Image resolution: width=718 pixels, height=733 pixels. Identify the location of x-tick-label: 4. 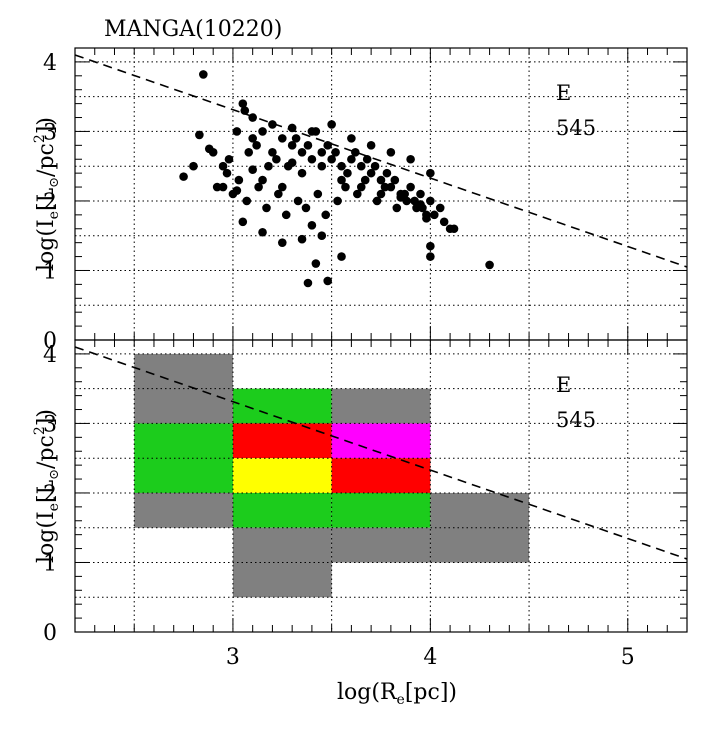
(430, 657).